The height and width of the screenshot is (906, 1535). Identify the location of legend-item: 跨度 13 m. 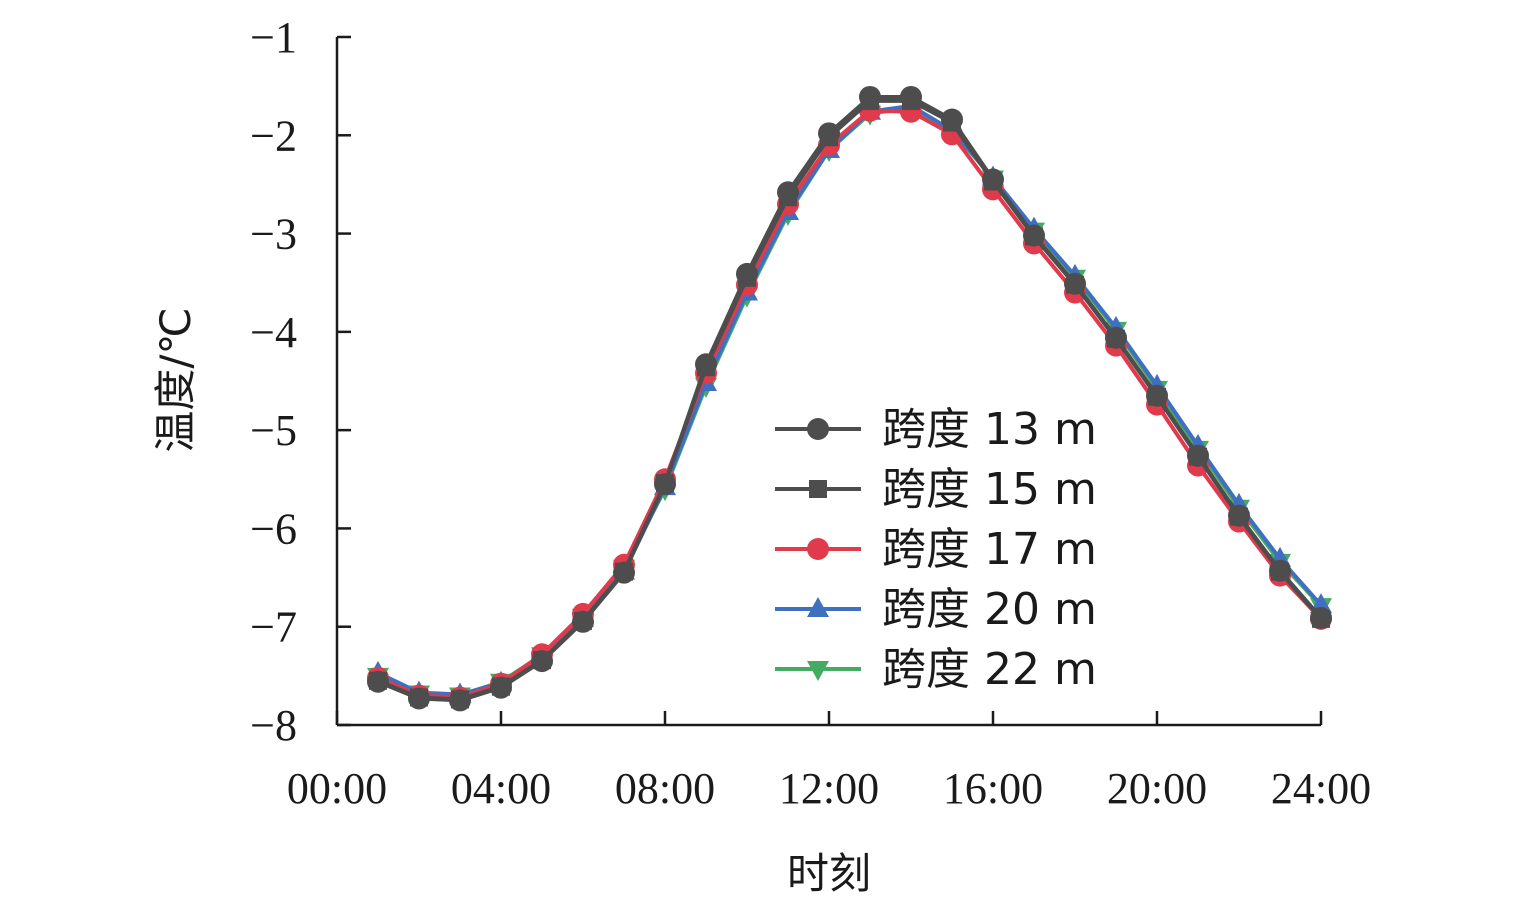
(936, 429).